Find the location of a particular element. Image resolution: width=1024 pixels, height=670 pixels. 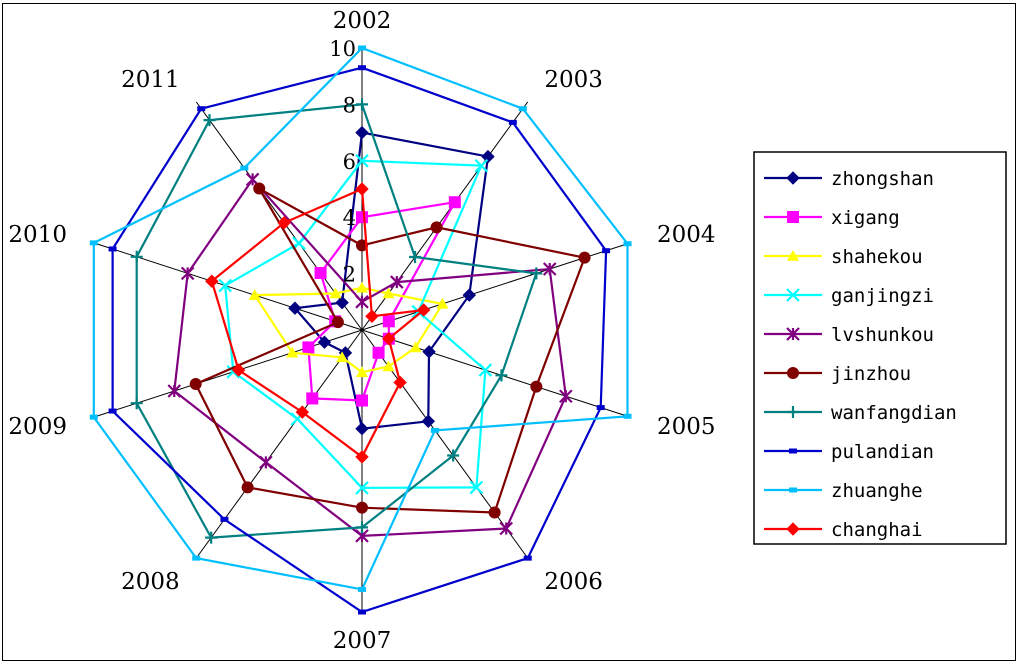

legend-entry-shahekou: shahekou is located at coordinates (843, 257).